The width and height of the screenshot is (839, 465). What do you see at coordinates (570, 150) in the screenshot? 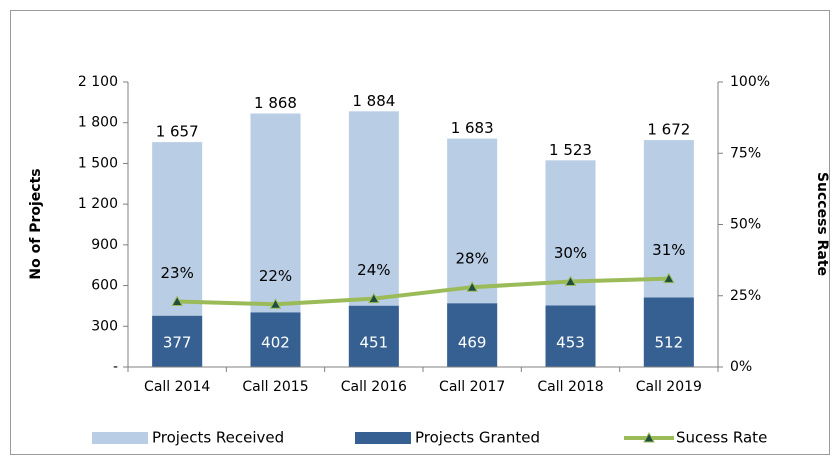
I see `data-label: 1 523` at bounding box center [570, 150].